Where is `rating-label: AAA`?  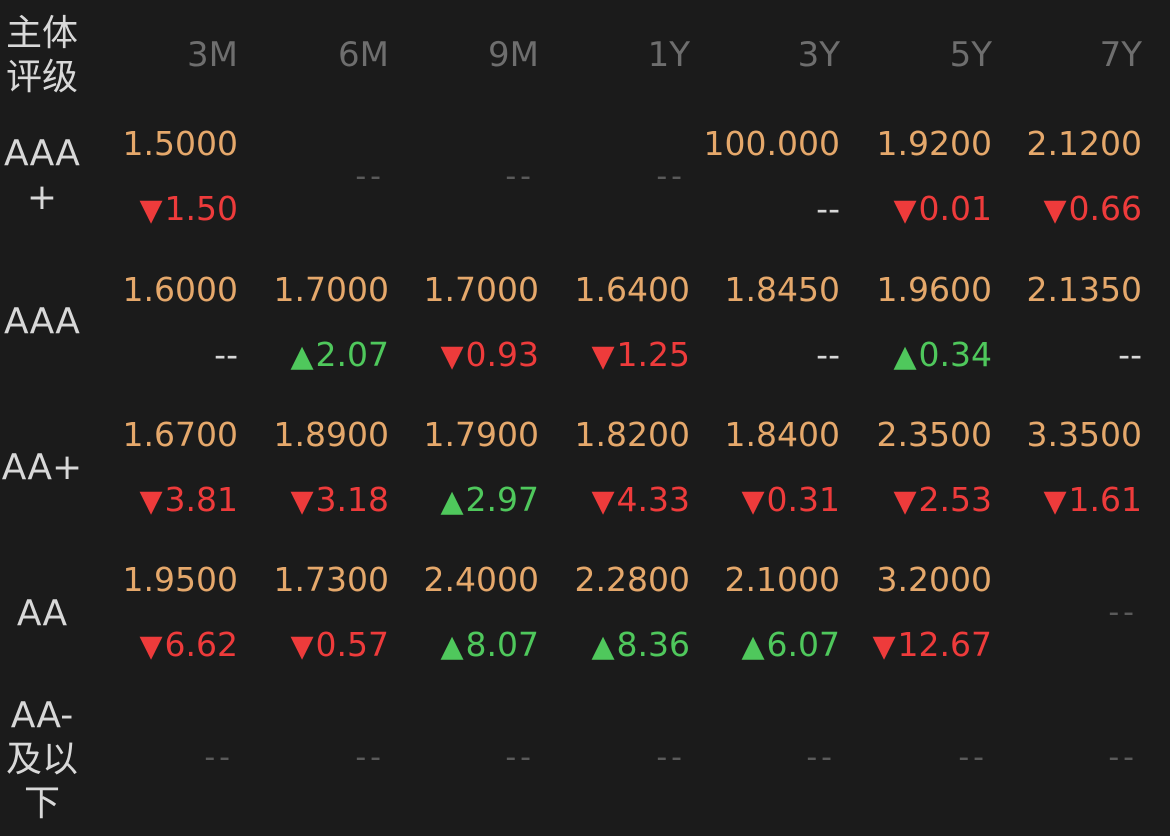 rating-label: AAA is located at coordinates (42, 321).